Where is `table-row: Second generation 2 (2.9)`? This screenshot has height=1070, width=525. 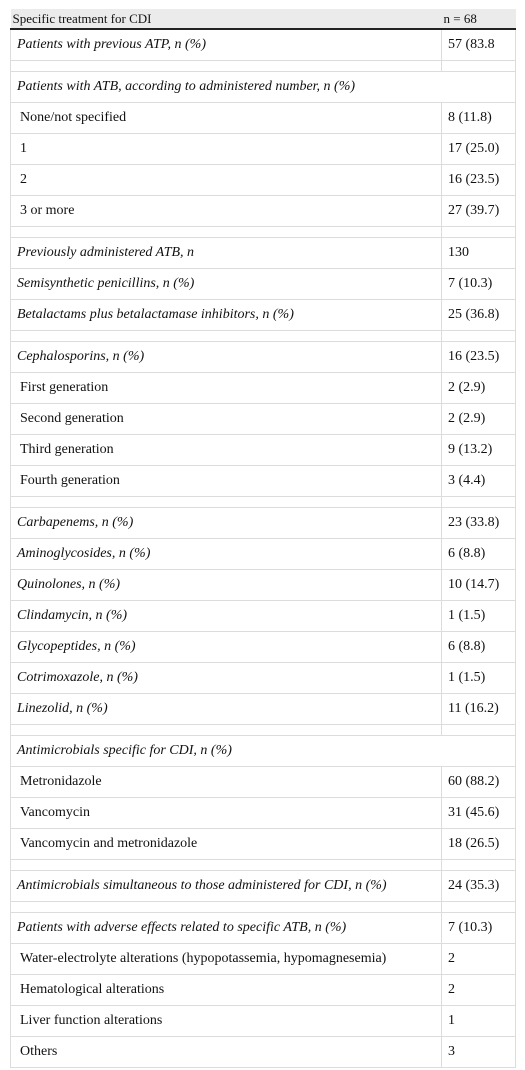 table-row: Second generation 2 (2.9) is located at coordinates (263, 419).